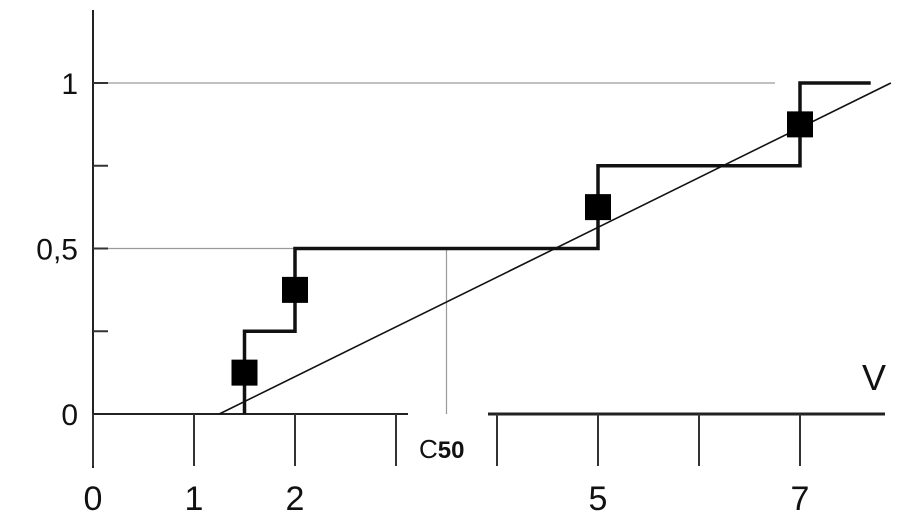 This screenshot has width=900, height=516. What do you see at coordinates (295, 498) in the screenshot?
I see `x-tick-label-2: 2` at bounding box center [295, 498].